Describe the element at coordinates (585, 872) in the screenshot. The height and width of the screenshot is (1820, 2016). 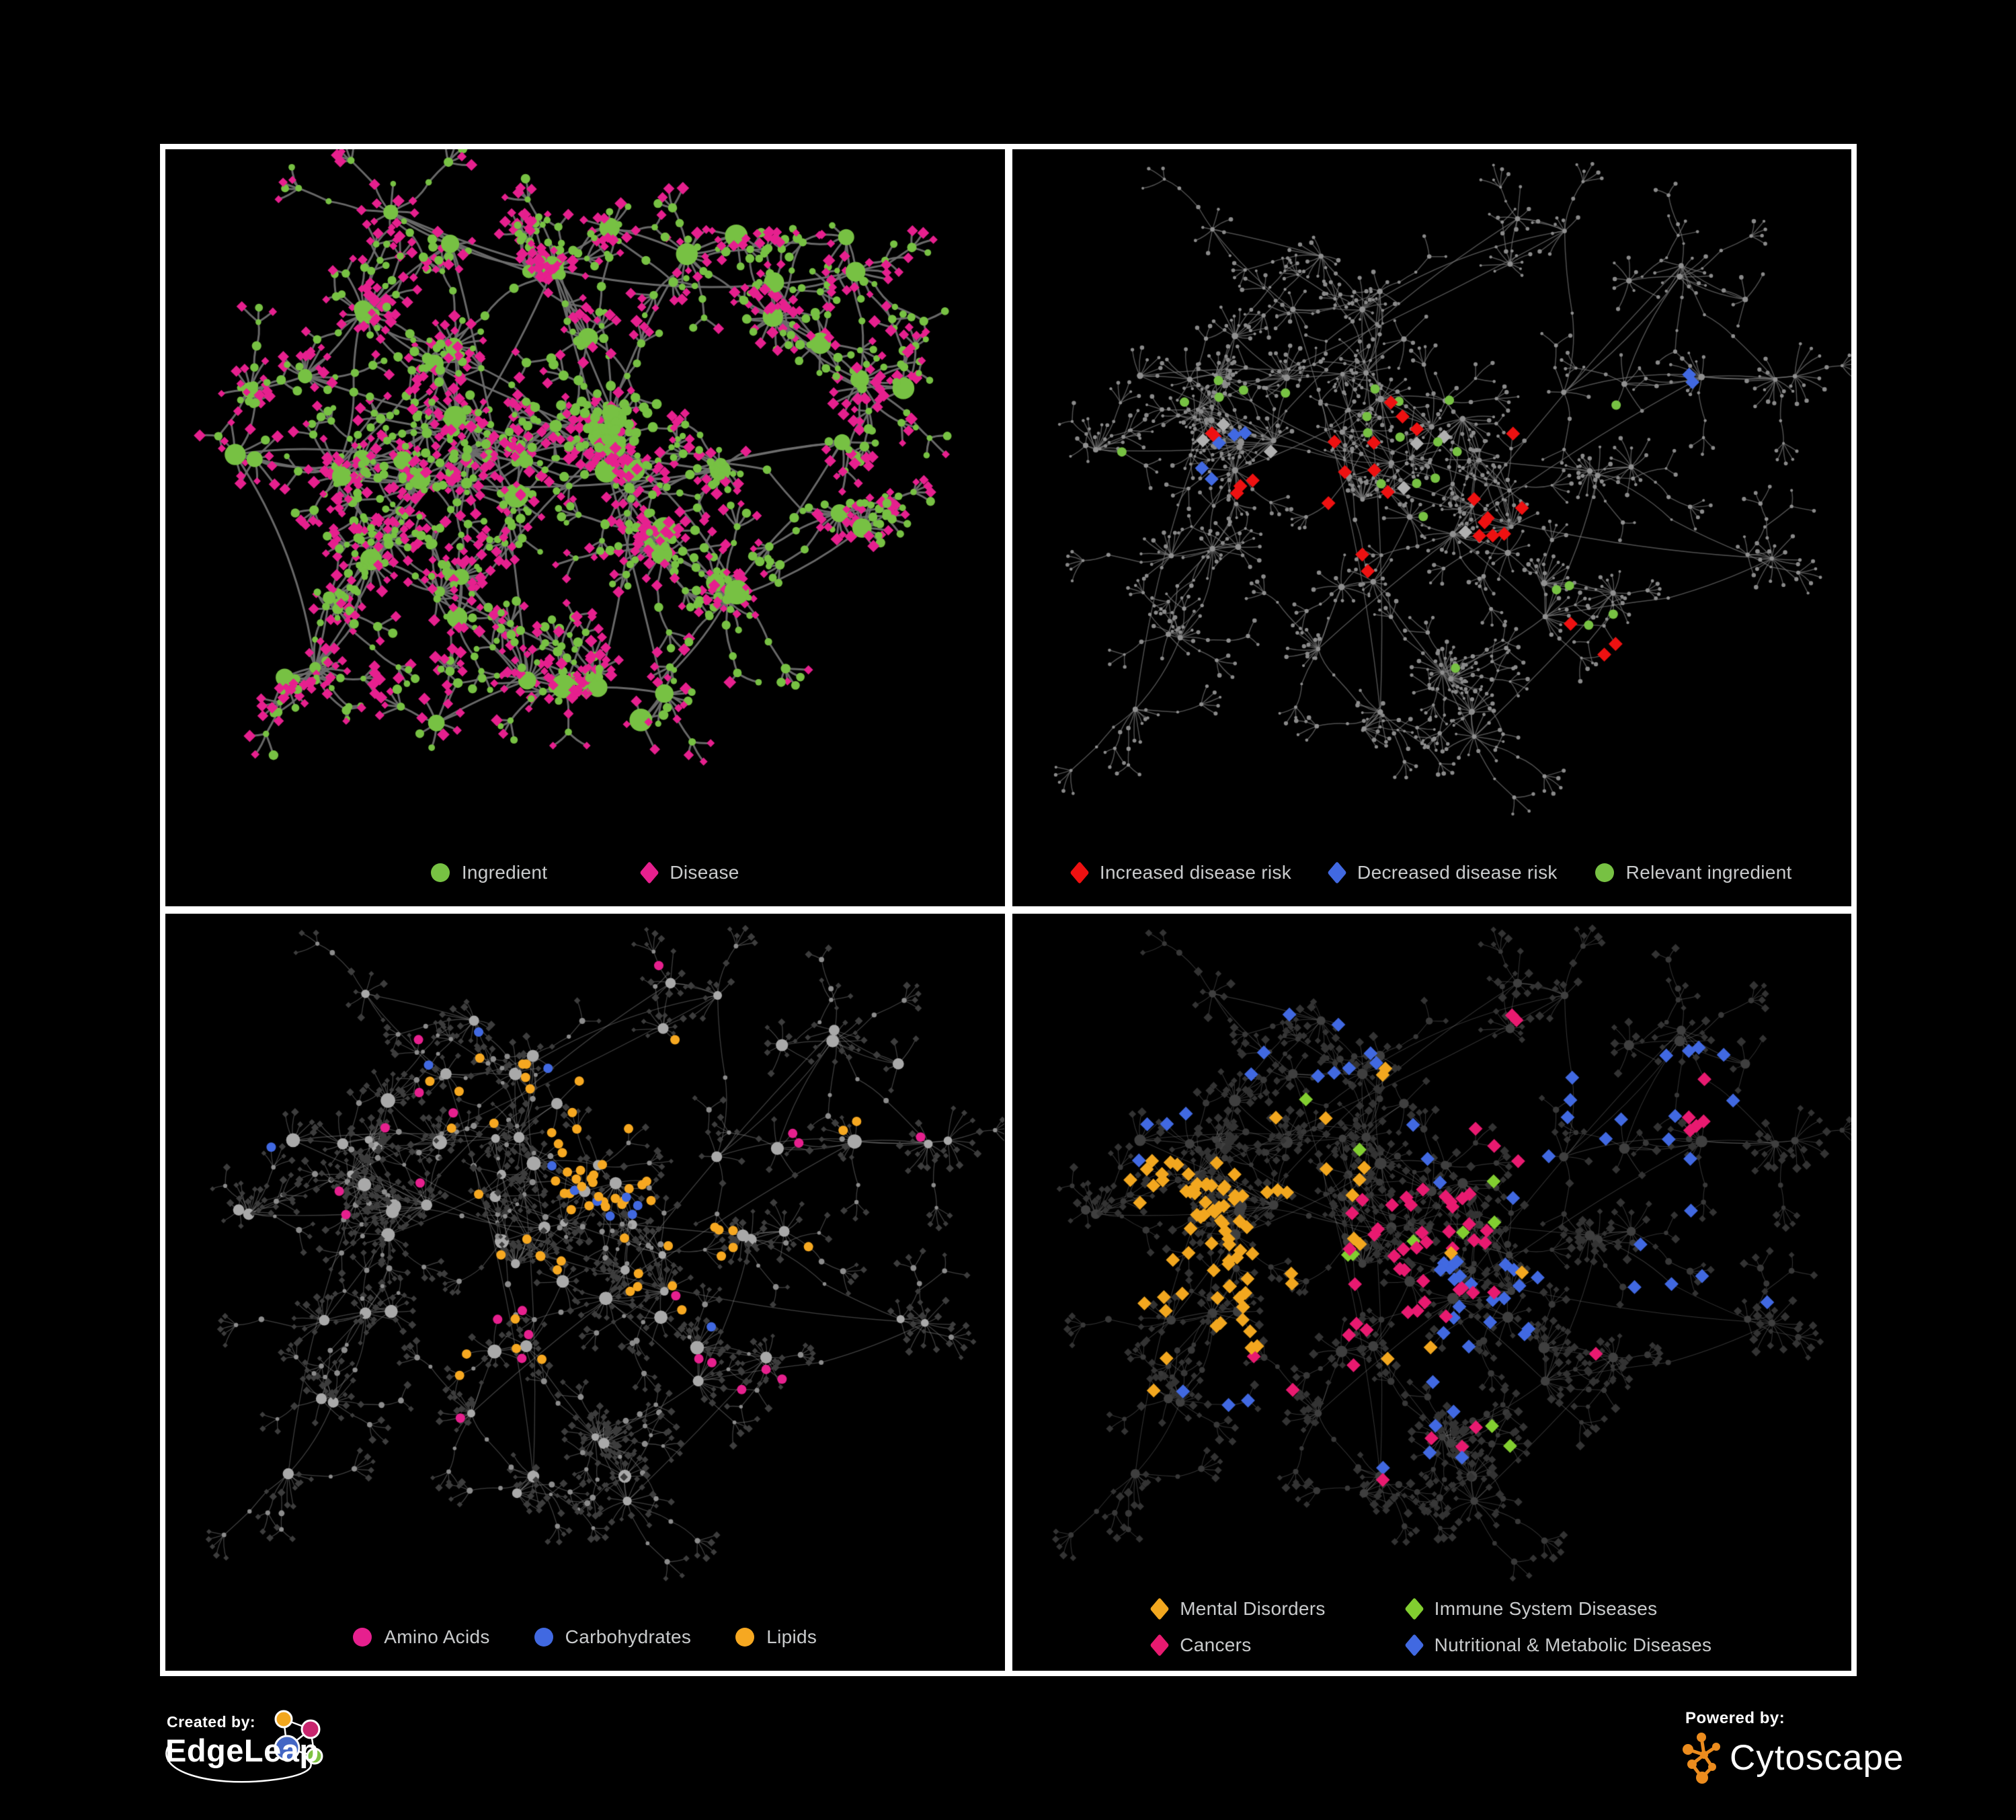
I see `legend-ingredient-disease: Ingredient Disease` at that location.